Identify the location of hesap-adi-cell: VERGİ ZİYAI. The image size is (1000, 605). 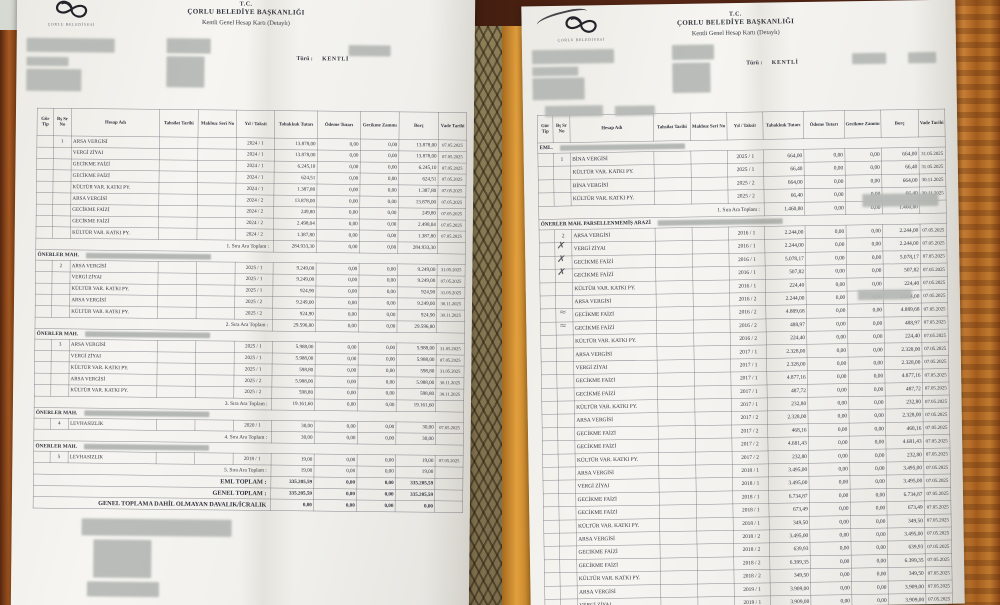
(619, 601).